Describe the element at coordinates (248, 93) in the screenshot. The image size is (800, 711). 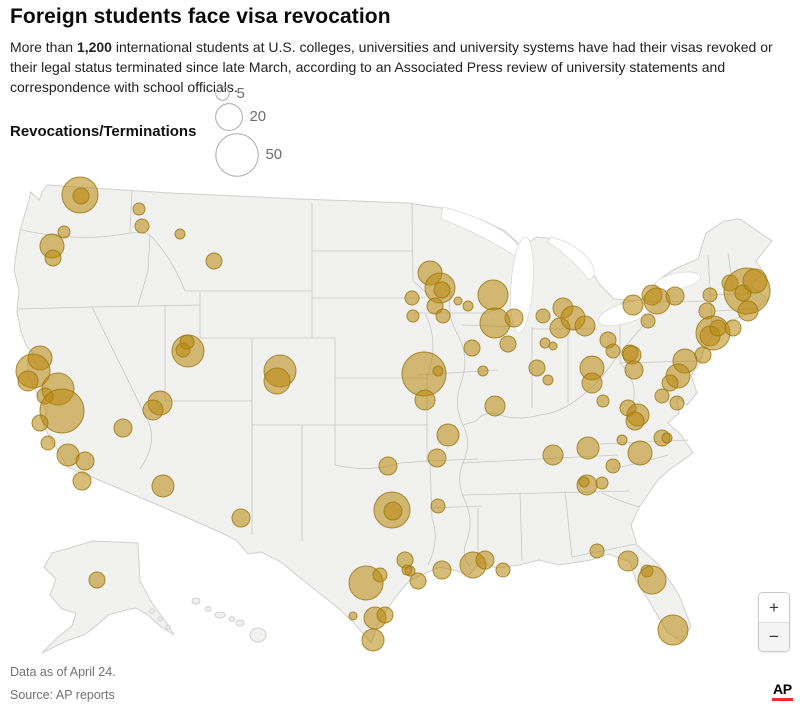
I see `legend-item: 5` at that location.